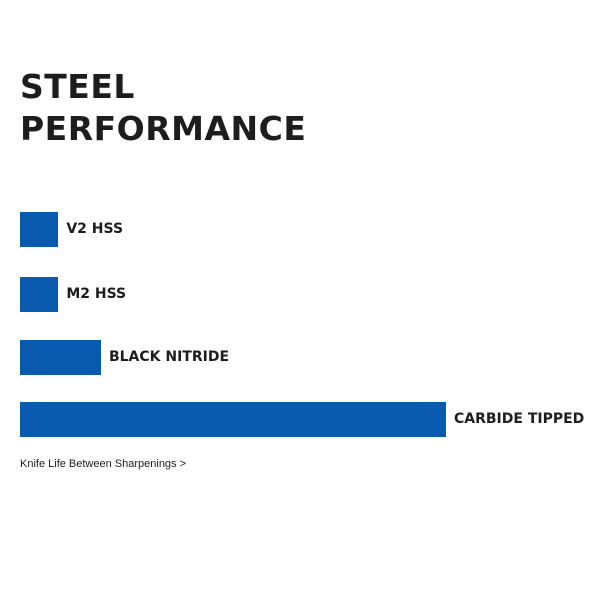 Image resolution: width=600 pixels, height=600 pixels. What do you see at coordinates (96, 294) in the screenshot?
I see `bar-label: M2 HSS` at bounding box center [96, 294].